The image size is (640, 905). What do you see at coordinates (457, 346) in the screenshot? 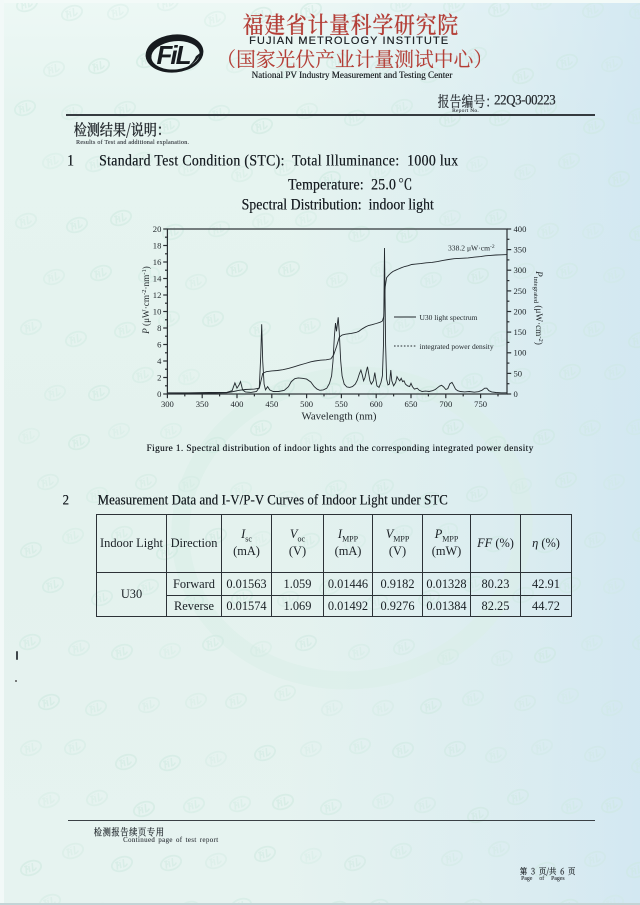
I see `svg-text: integrated power density` at bounding box center [457, 346].